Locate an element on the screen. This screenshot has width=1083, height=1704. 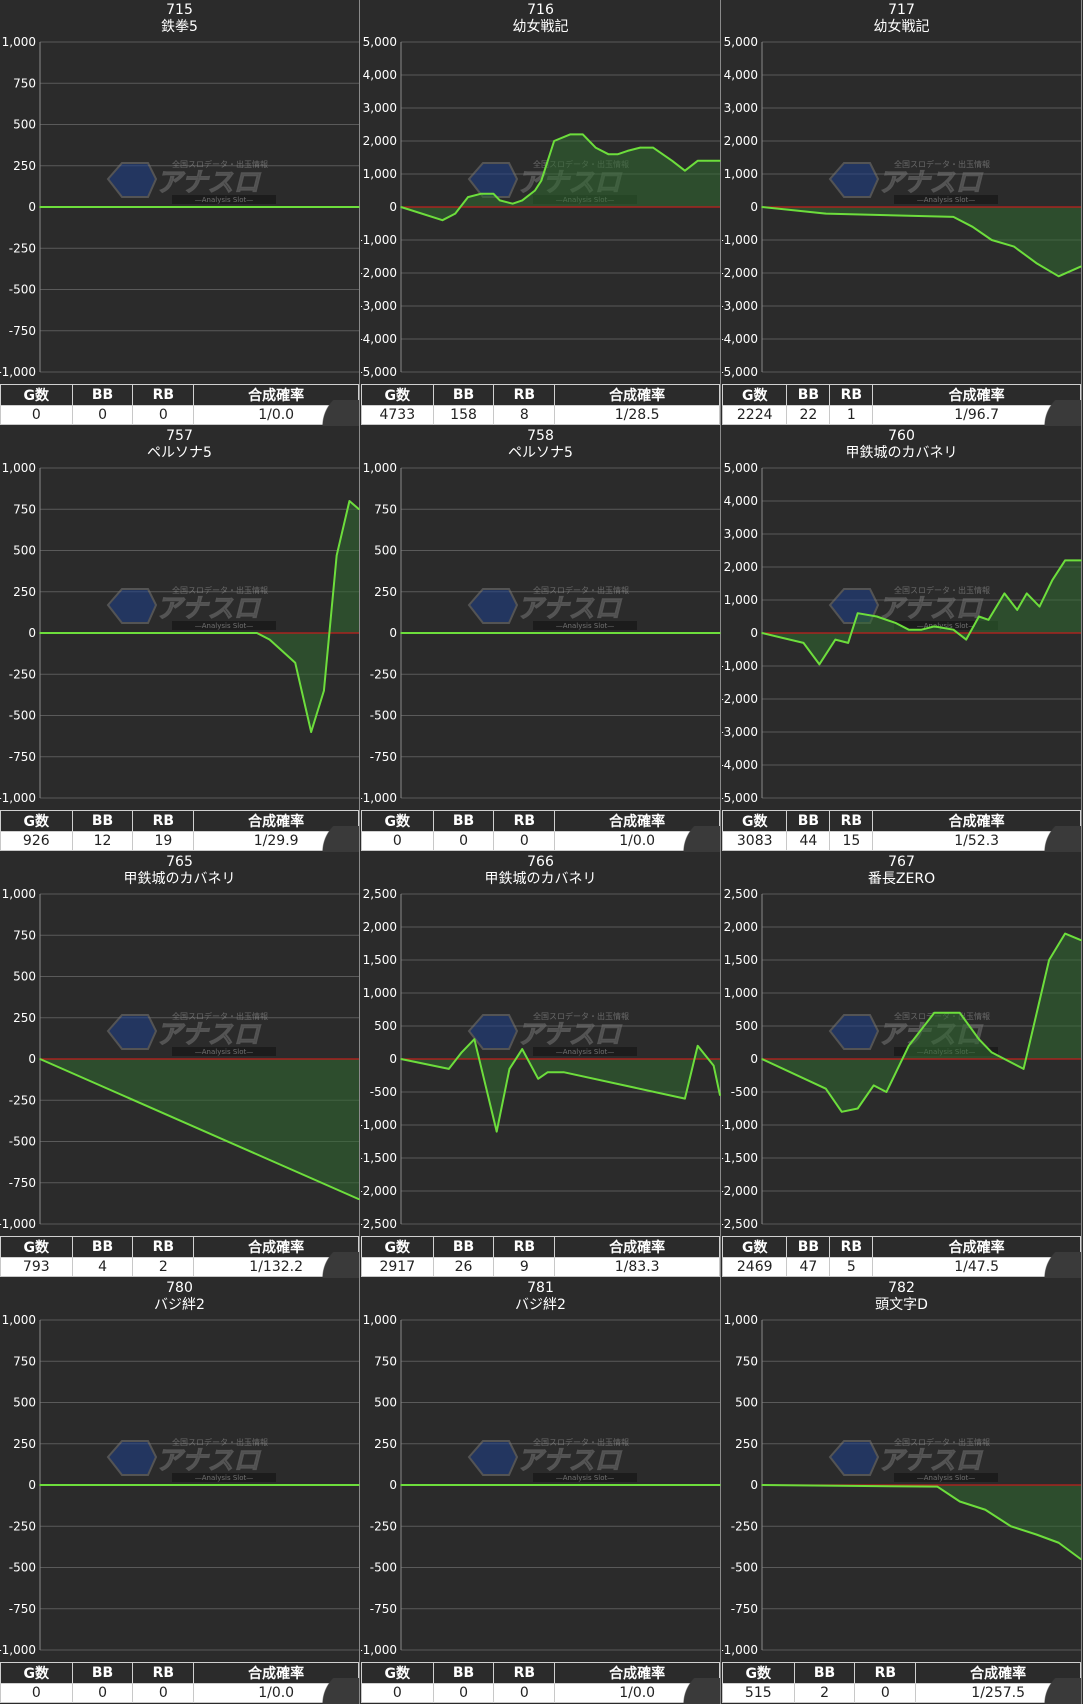
y-tick-label: -2,000 is located at coordinates (740, 1191).